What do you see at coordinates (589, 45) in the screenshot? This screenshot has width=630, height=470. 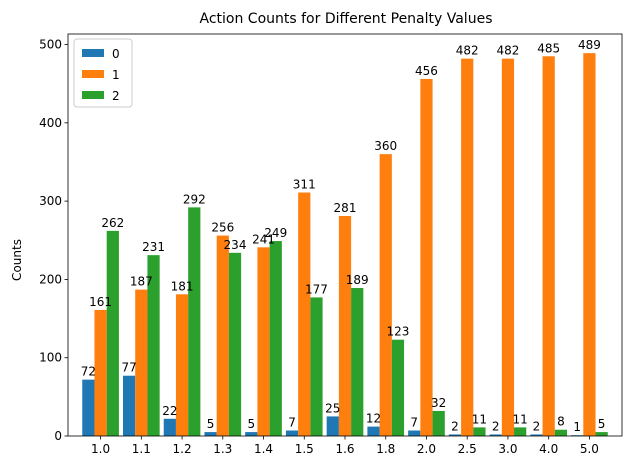 I see `data-label-series-1-5.0: 489` at bounding box center [589, 45].